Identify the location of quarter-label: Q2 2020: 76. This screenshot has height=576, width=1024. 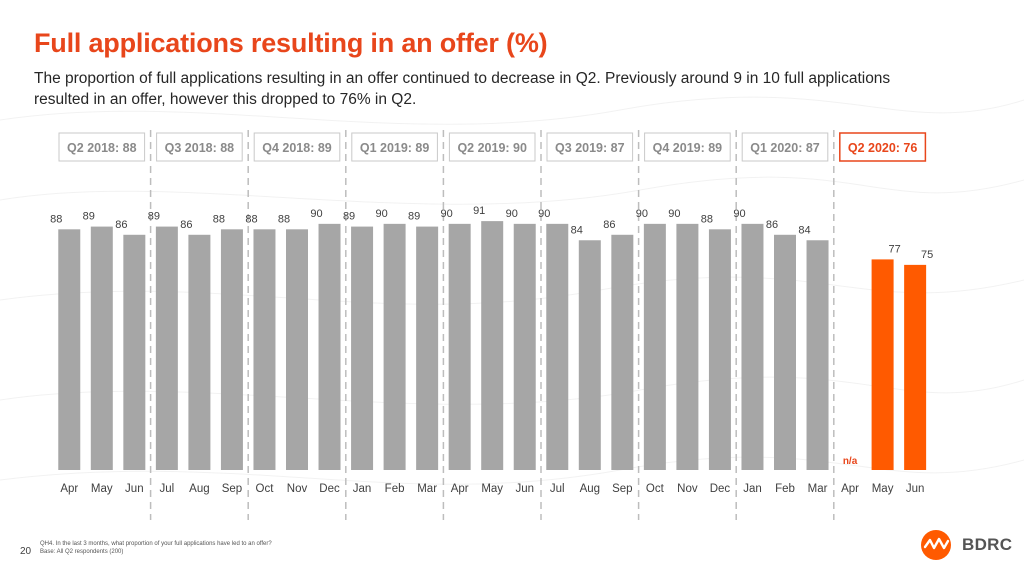
(883, 148).